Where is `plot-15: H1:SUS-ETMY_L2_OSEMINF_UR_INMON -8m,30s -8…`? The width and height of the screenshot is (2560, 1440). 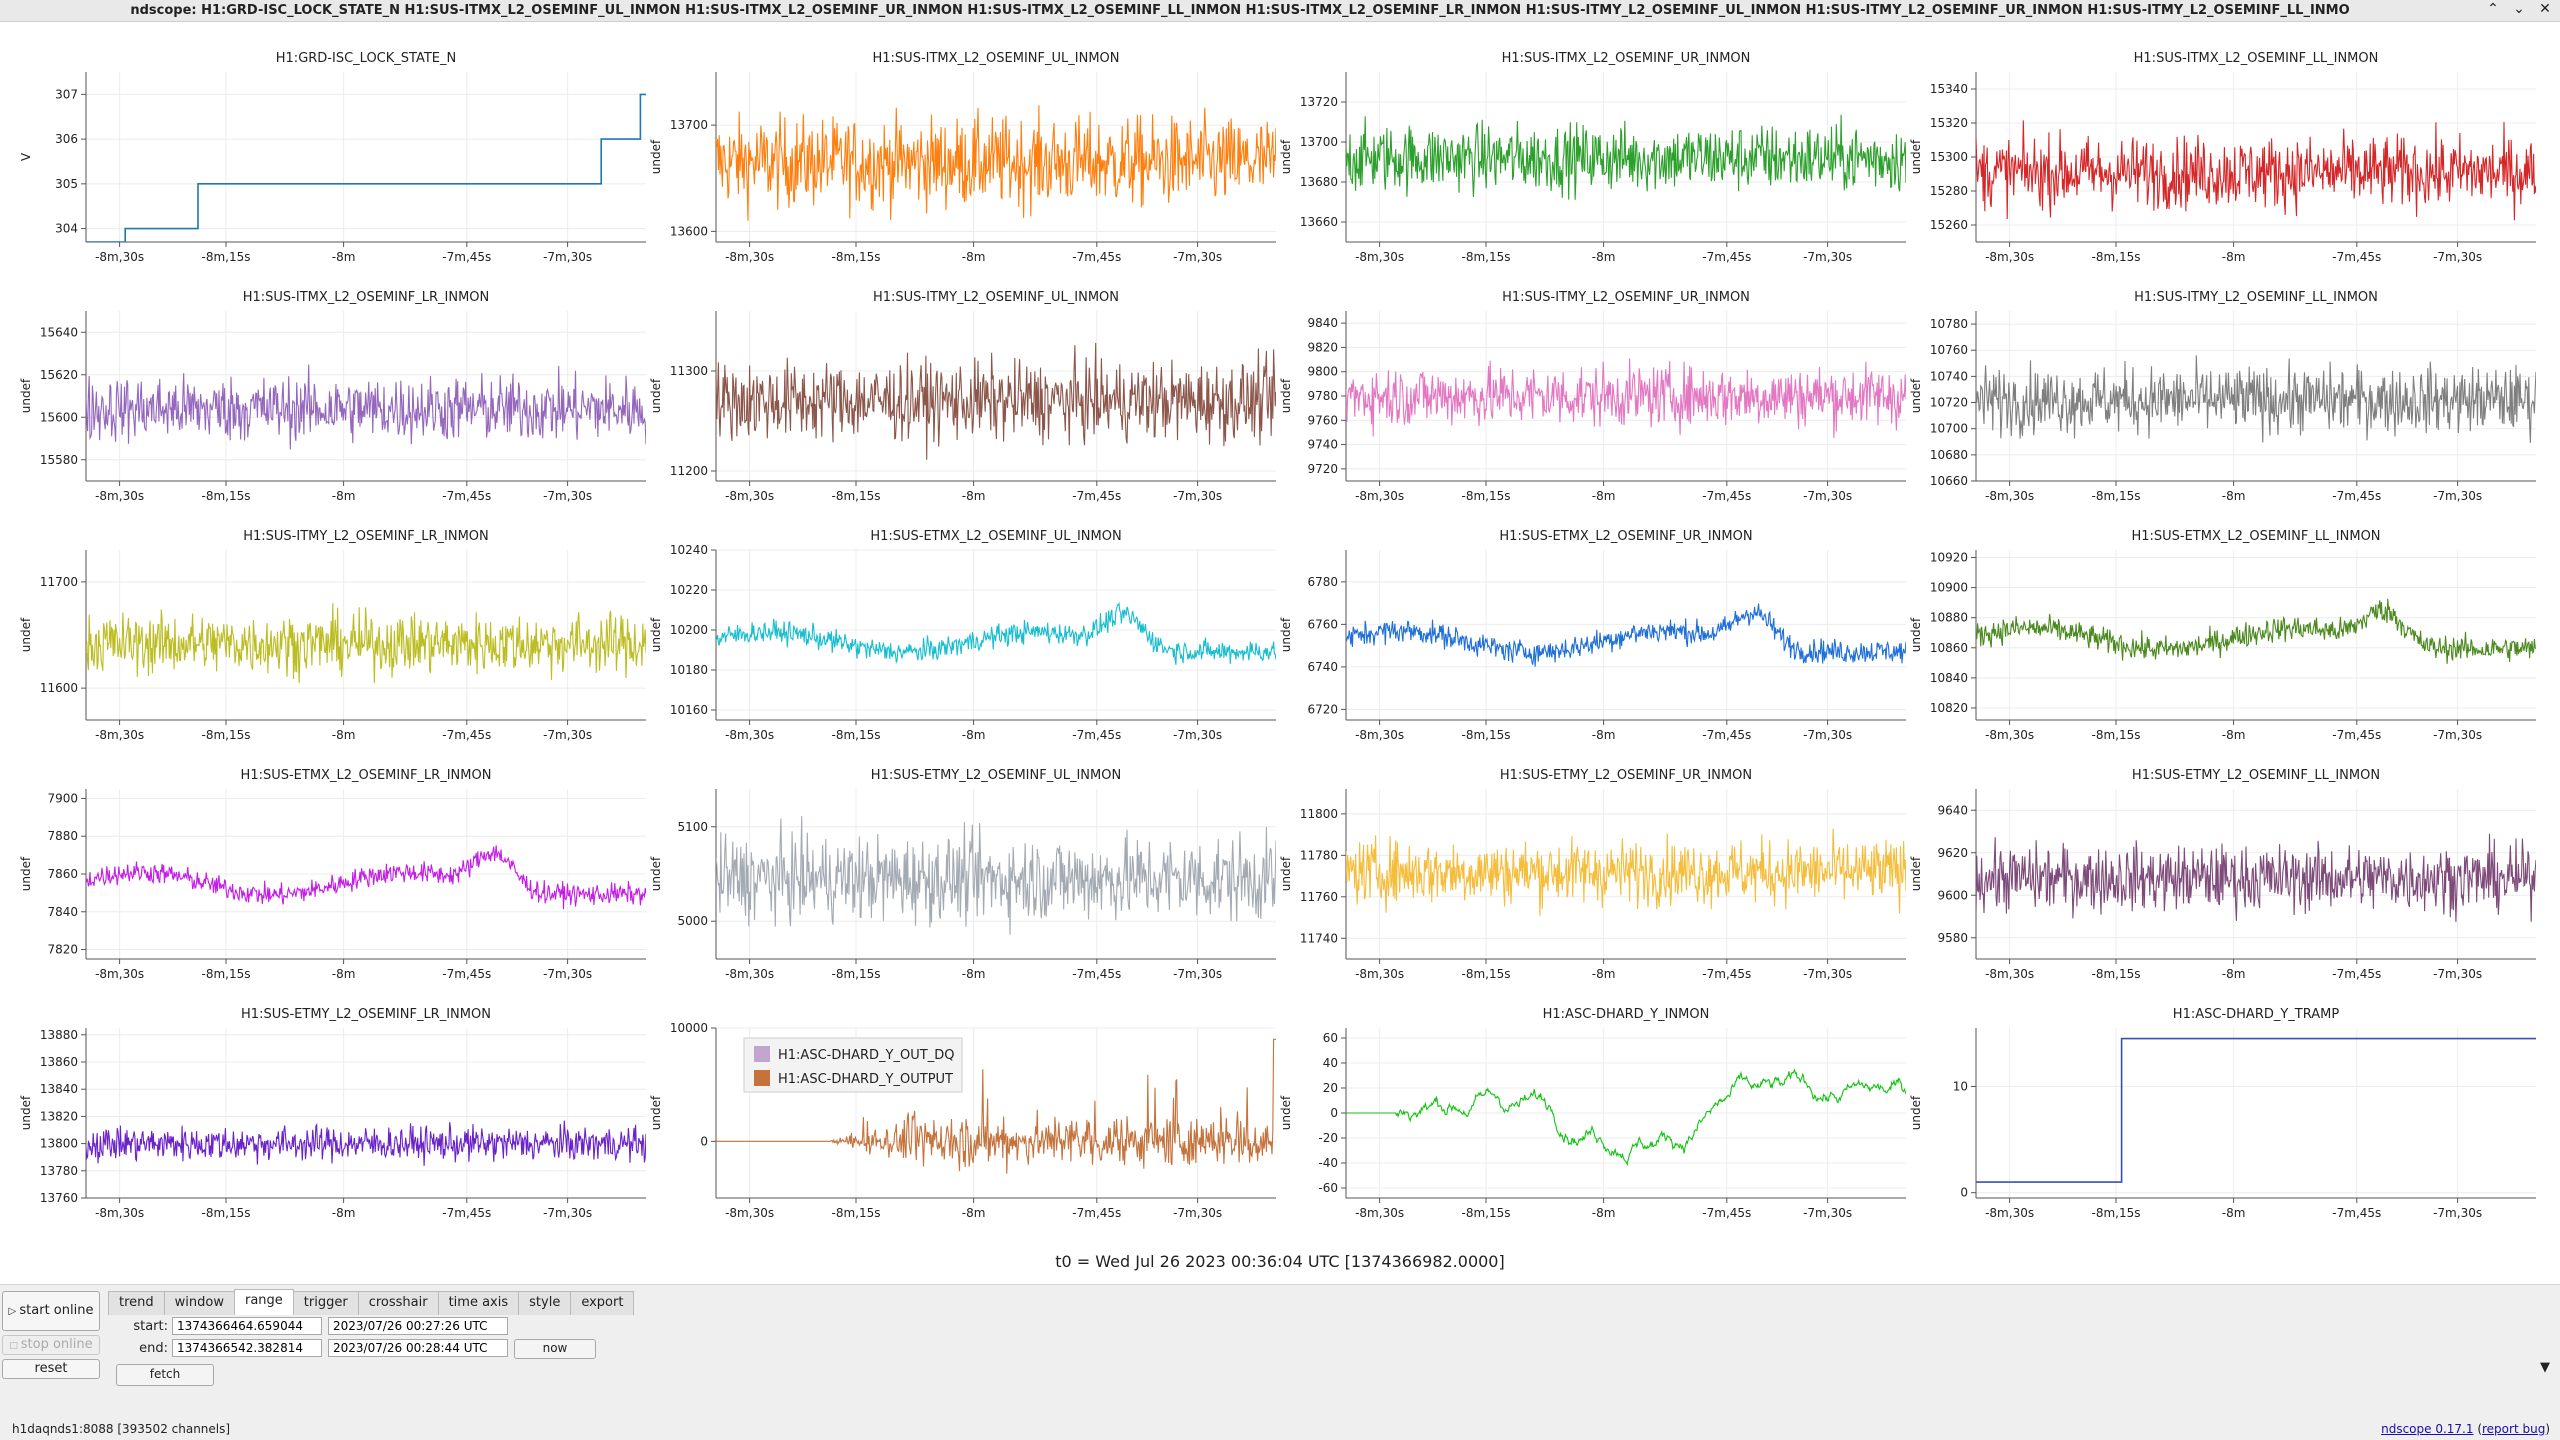 plot-15: H1:SUS-ETMY_L2_OSEMINF_UR_INMON -8m,30s -8… is located at coordinates (1592, 874).